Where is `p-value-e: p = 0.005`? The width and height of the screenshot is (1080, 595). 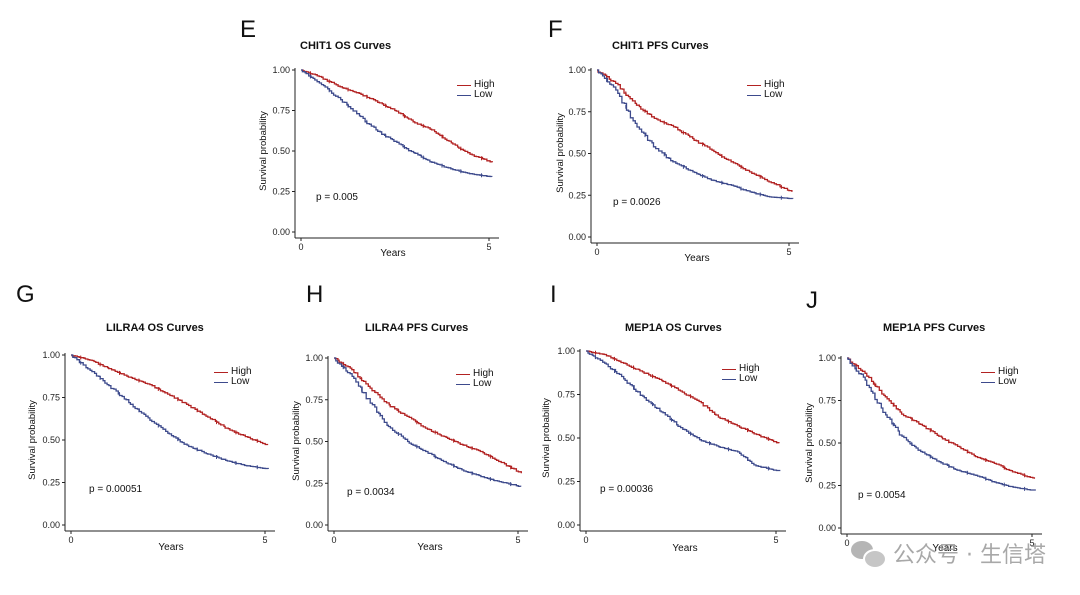 p-value-e: p = 0.005 is located at coordinates (337, 197).